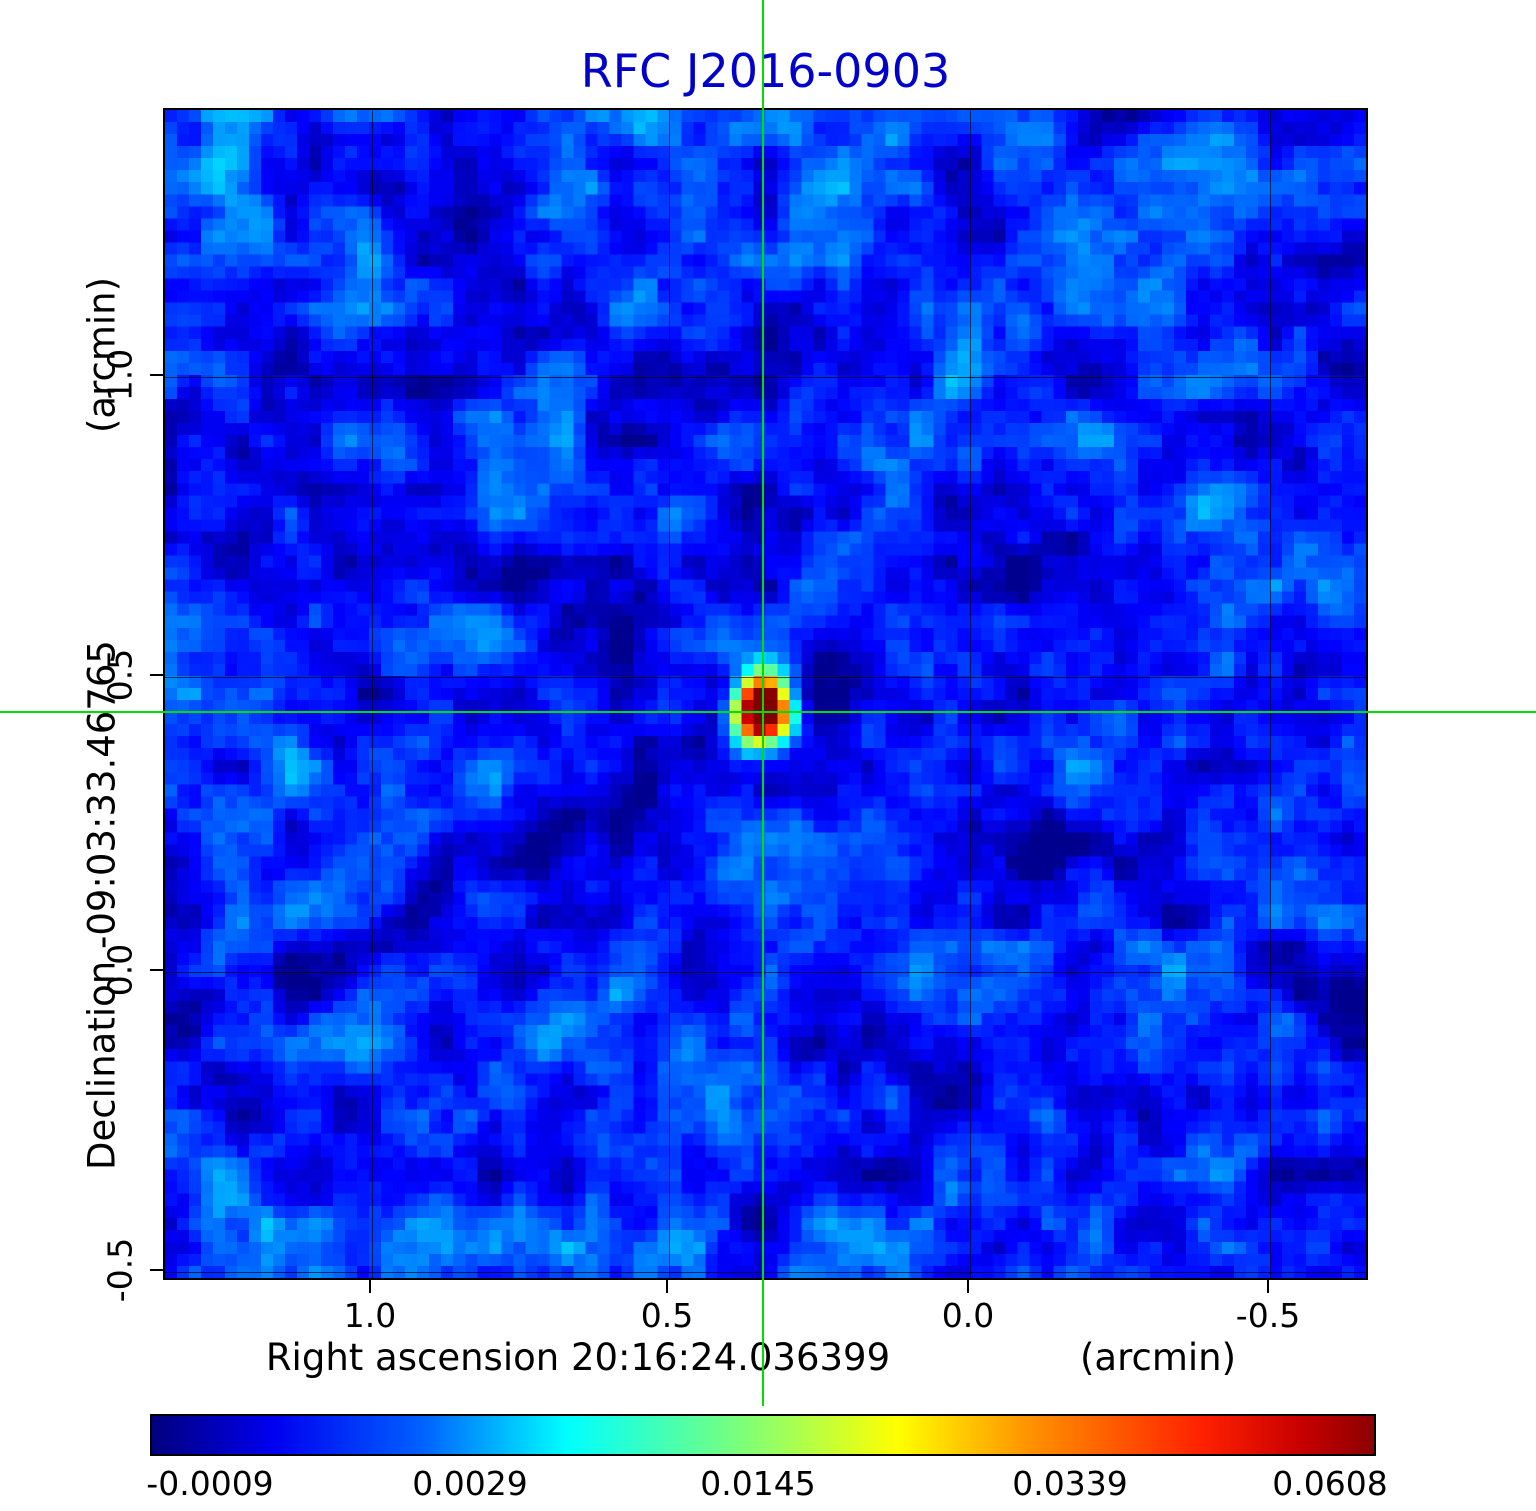 Image resolution: width=1536 pixels, height=1511 pixels. Describe the element at coordinates (470, 1483) in the screenshot. I see `colorbar-tick-label: 0.0029` at that location.